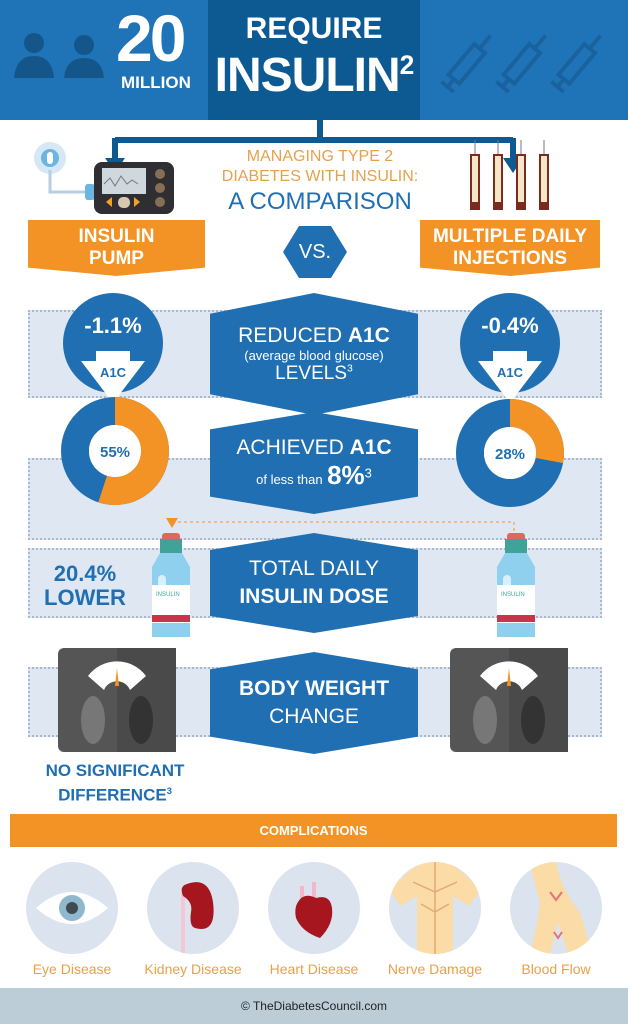 This screenshot has height=1024, width=628. What do you see at coordinates (293, 335) in the screenshot?
I see `title-text: REDUCED` at bounding box center [293, 335].